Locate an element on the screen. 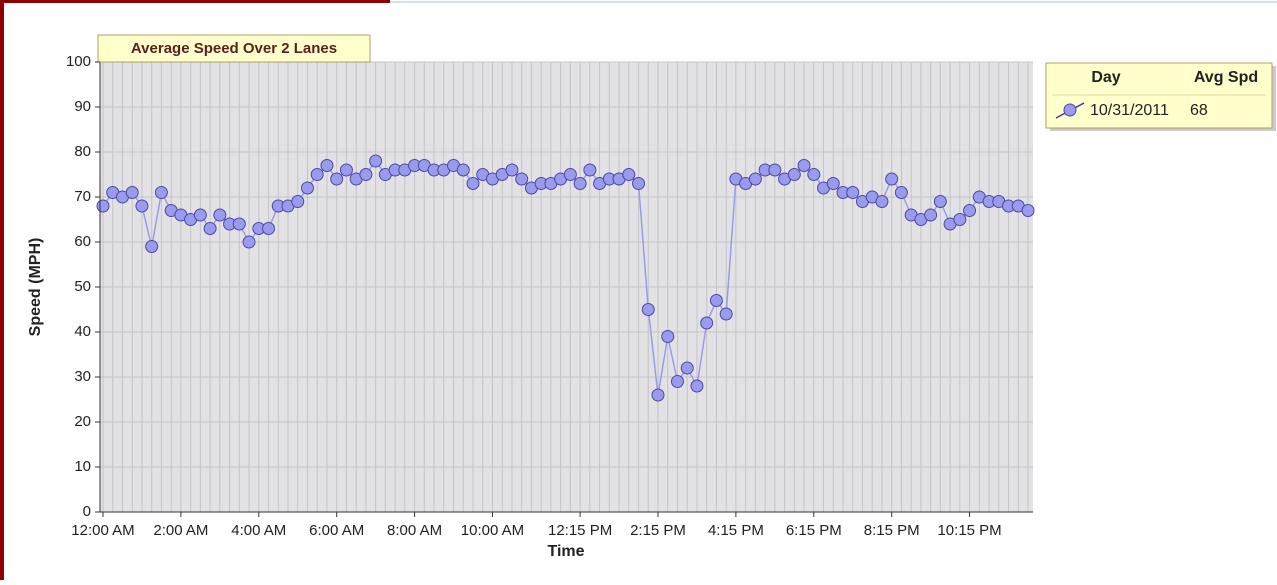  y-tick-label: 80 is located at coordinates (82, 151).